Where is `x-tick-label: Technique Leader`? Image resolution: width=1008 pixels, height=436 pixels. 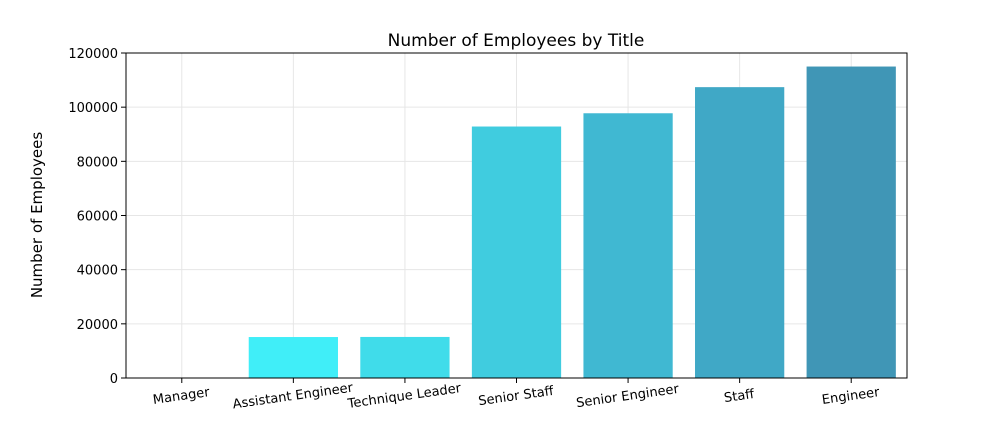 x-tick-label: Technique Leader is located at coordinates (404, 396).